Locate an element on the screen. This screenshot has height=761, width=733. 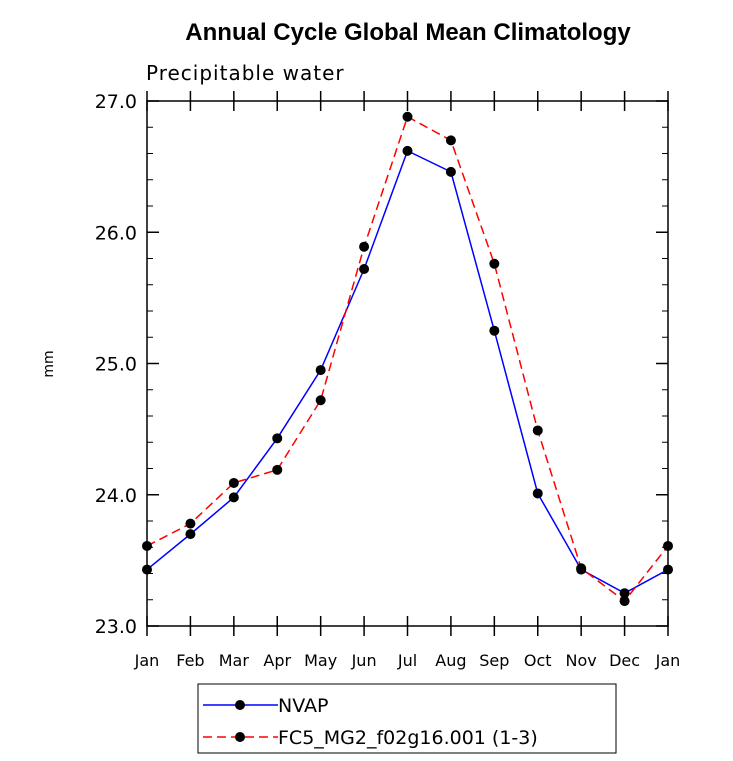
y-tick-label: 24.0 is located at coordinates (116, 496).